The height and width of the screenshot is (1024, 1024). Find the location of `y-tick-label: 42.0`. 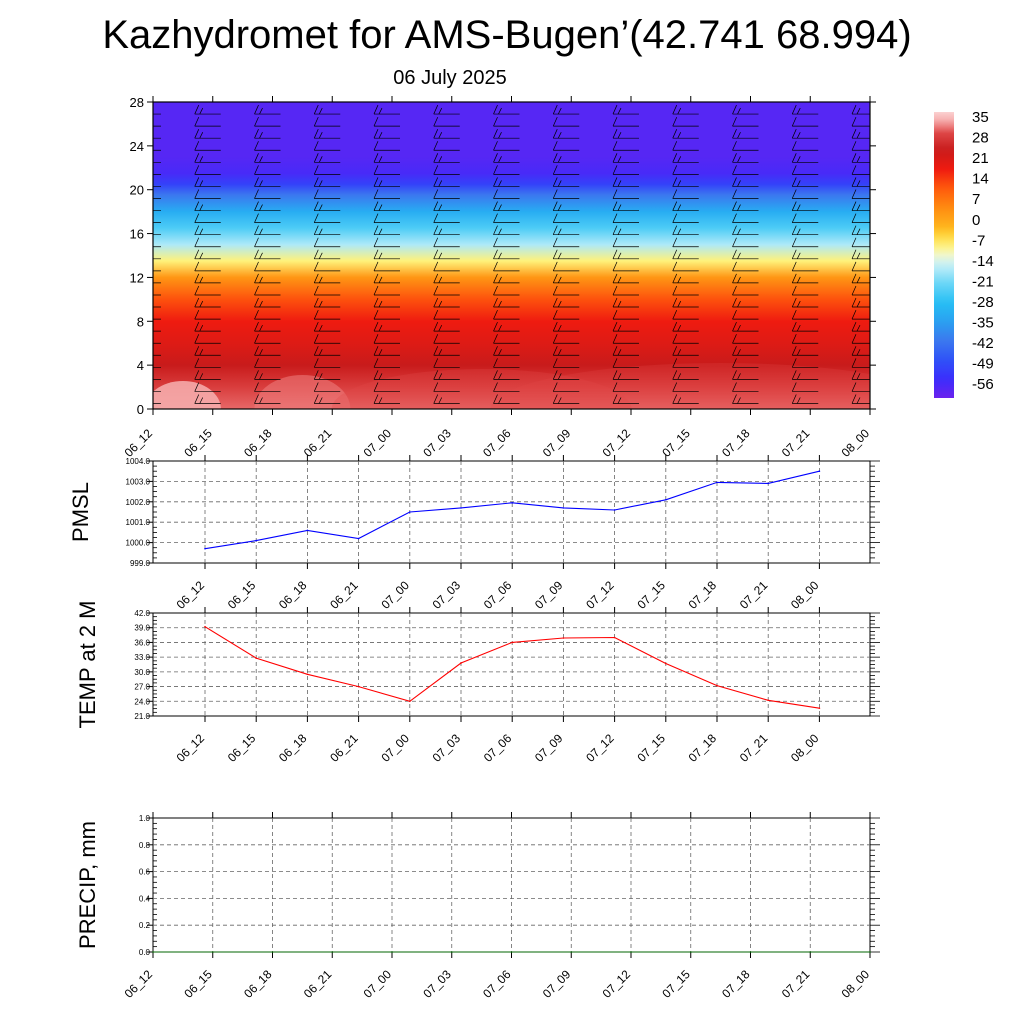

y-tick-label: 42.0 is located at coordinates (142, 613).